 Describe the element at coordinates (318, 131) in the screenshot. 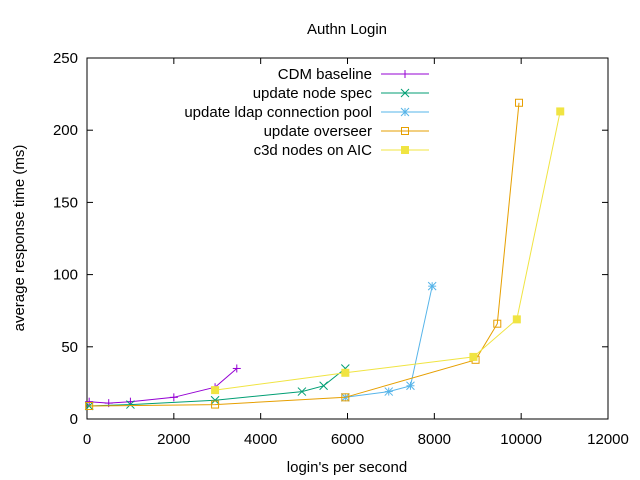

I see `legend-label: update overseer` at that location.